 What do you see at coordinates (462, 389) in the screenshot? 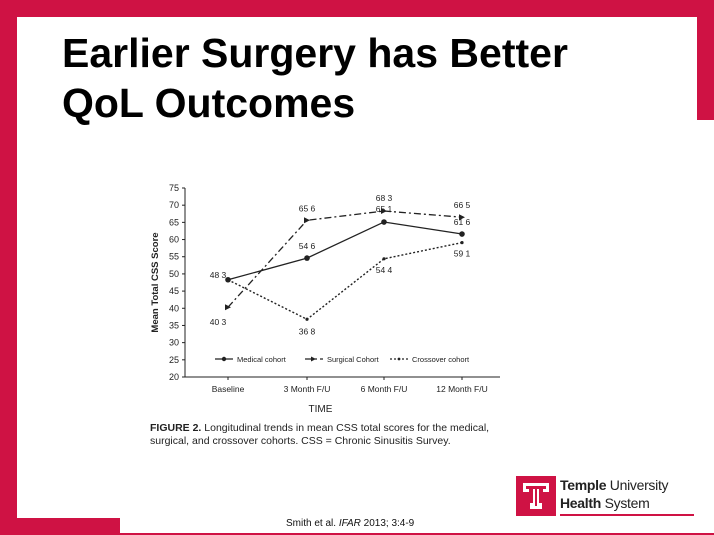
I see `x-tick-label: 12 Month F/U` at bounding box center [462, 389].